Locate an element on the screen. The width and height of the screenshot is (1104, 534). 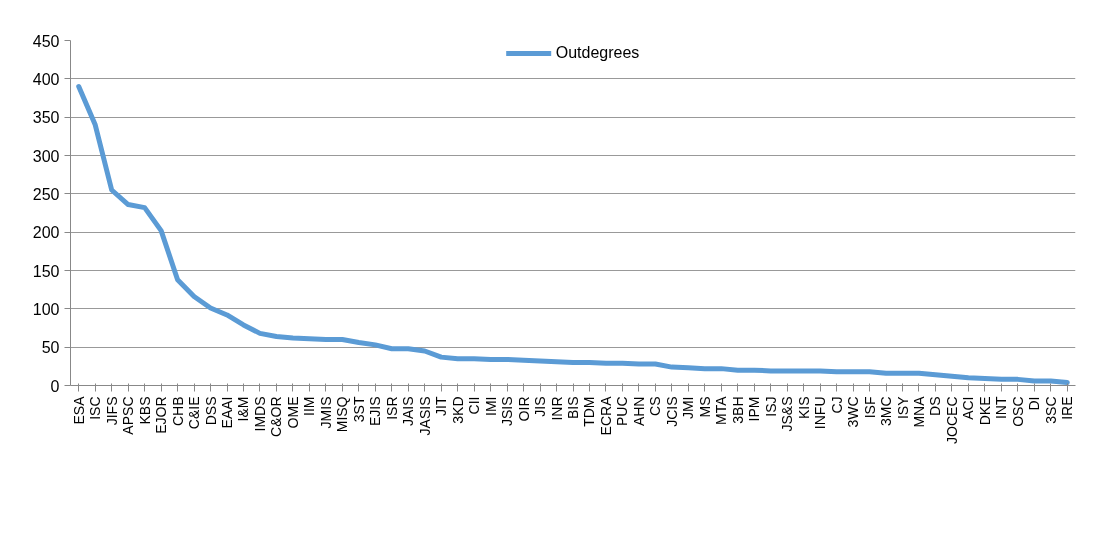
y-tick-label: 400 is located at coordinates (46, 79).